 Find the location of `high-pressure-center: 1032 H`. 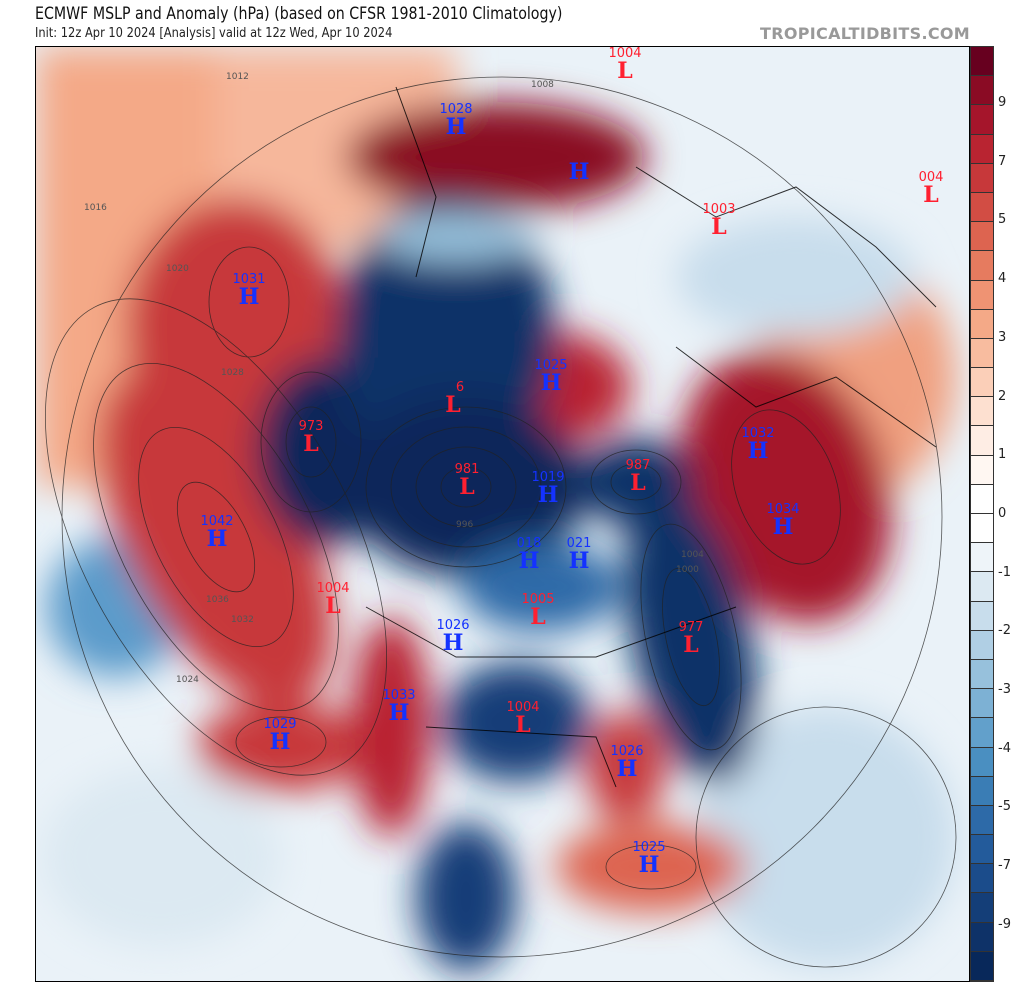

high-pressure-center: 1032 H is located at coordinates (758, 445).